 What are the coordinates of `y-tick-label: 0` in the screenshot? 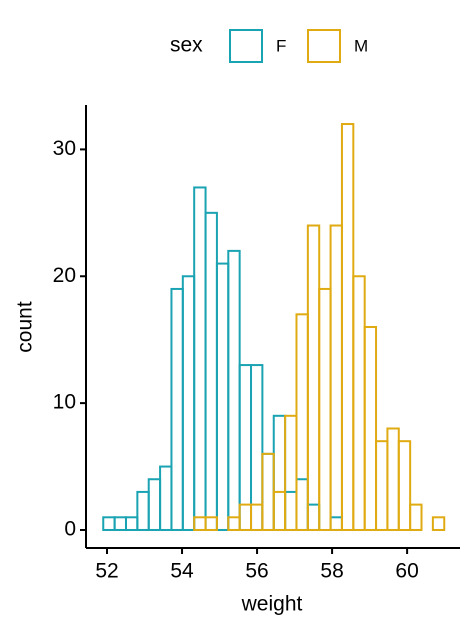 It's located at (70, 529).